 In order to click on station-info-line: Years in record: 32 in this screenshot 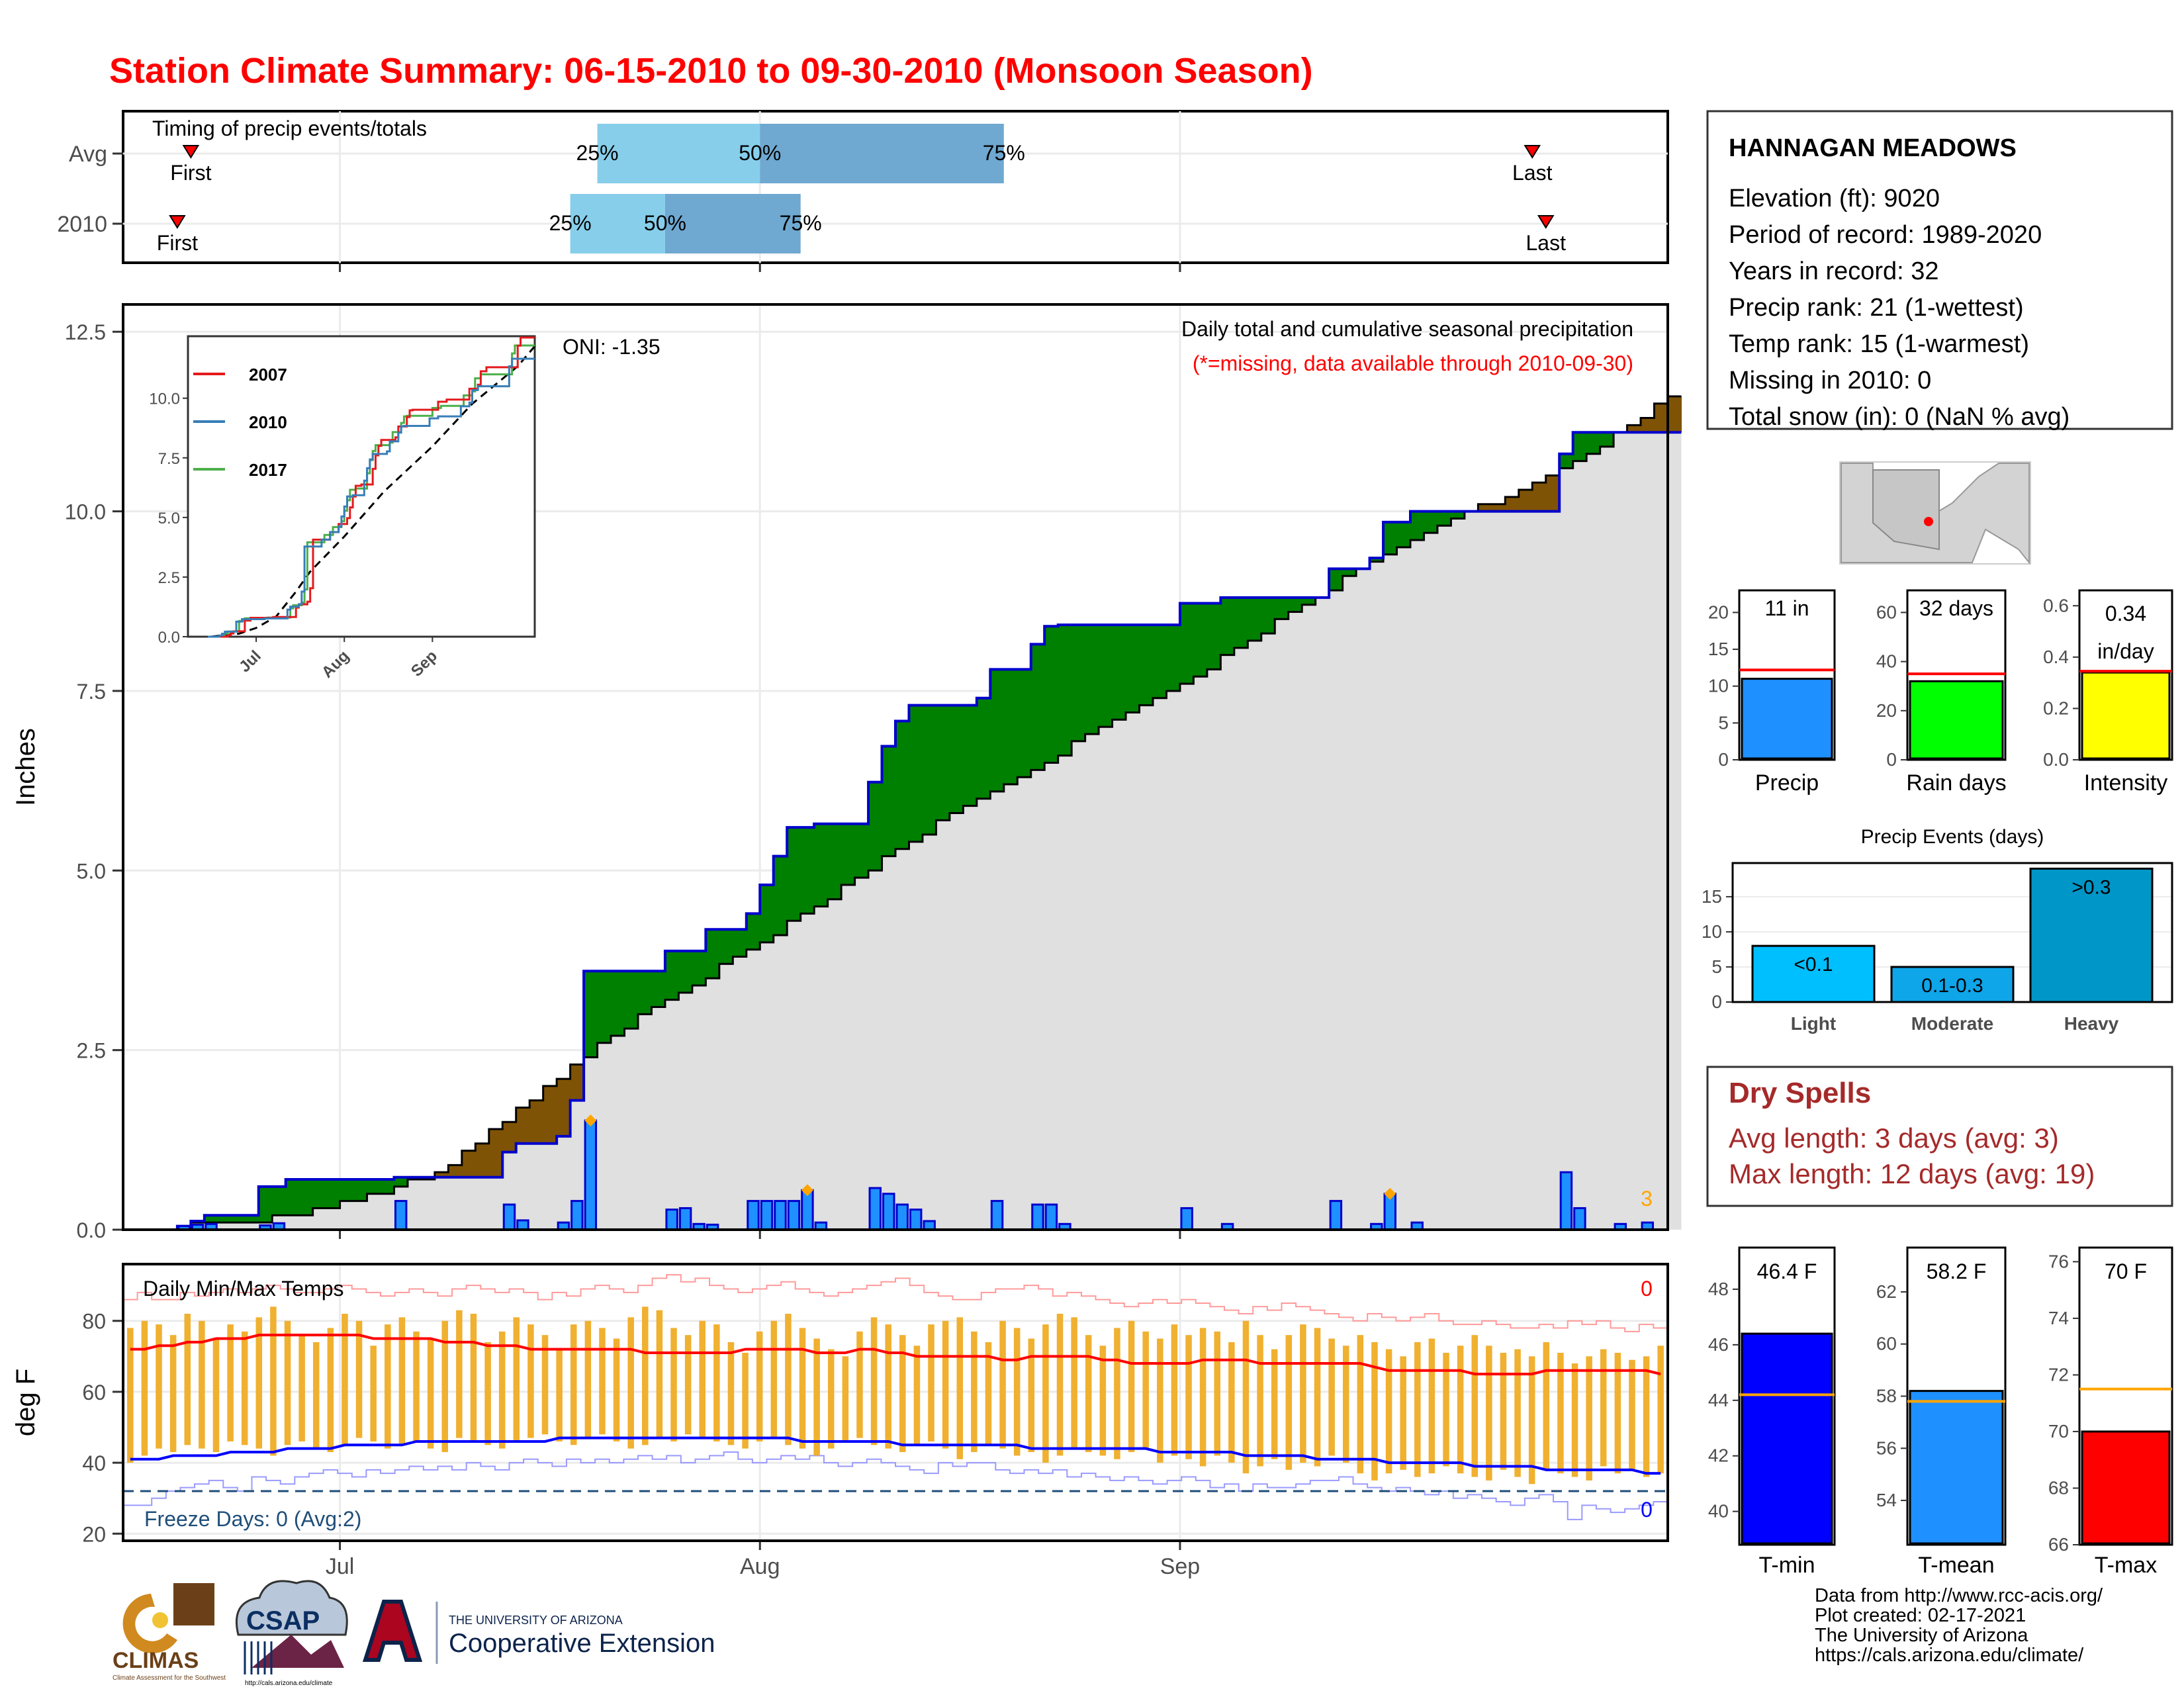, I will do `click(1834, 271)`.